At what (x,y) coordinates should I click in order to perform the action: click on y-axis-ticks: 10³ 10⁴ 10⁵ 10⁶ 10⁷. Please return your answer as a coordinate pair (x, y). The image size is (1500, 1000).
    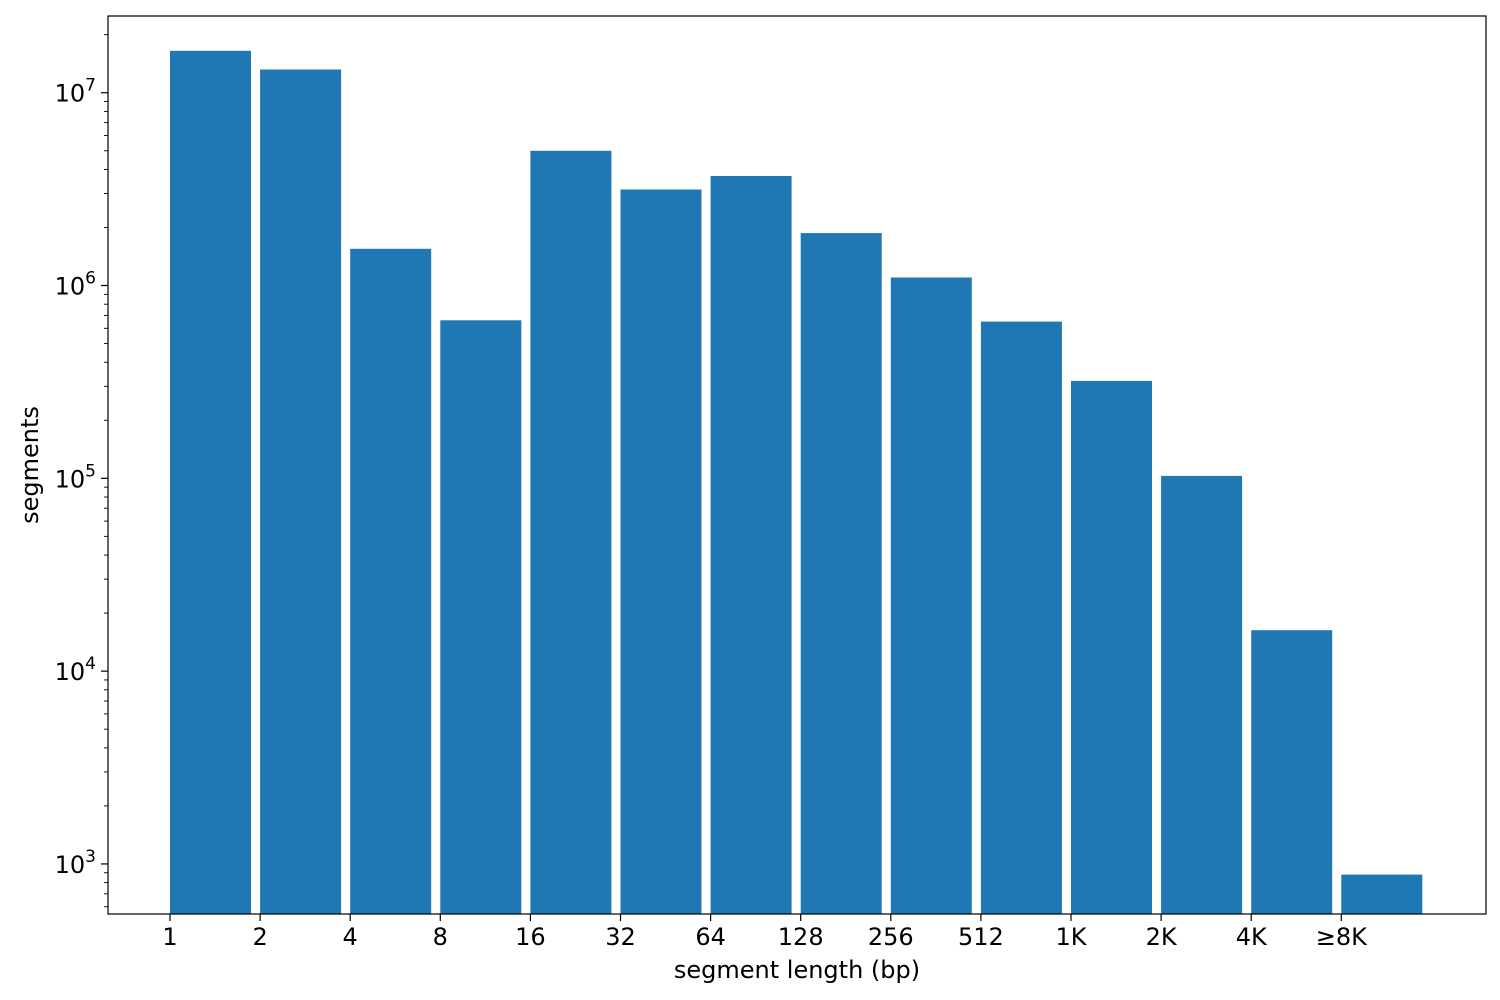
    Looking at the image, I should click on (81, 471).